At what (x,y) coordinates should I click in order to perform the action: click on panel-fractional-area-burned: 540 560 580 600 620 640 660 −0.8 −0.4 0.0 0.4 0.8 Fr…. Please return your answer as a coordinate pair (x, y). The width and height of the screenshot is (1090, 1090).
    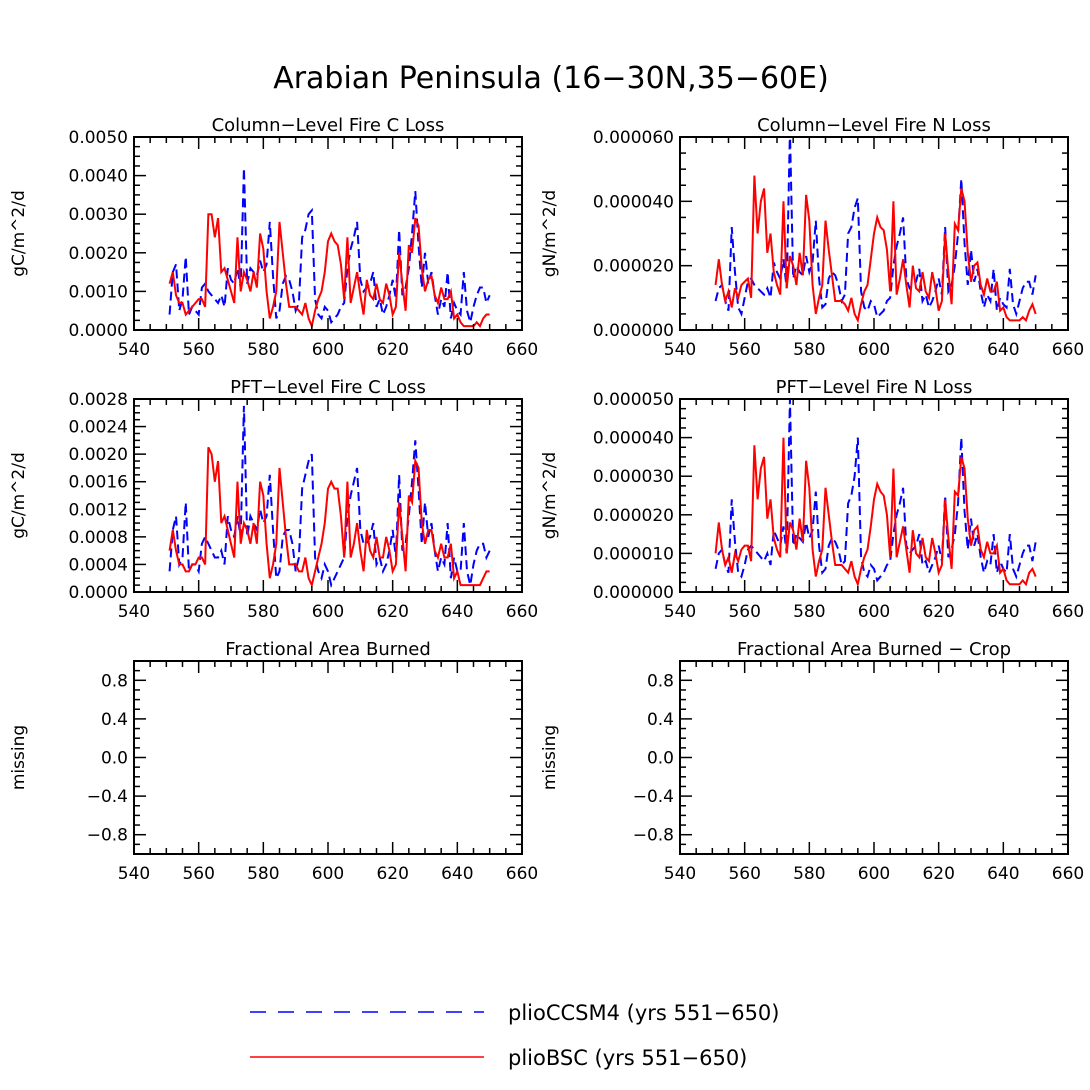
    Looking at the image, I should click on (273, 761).